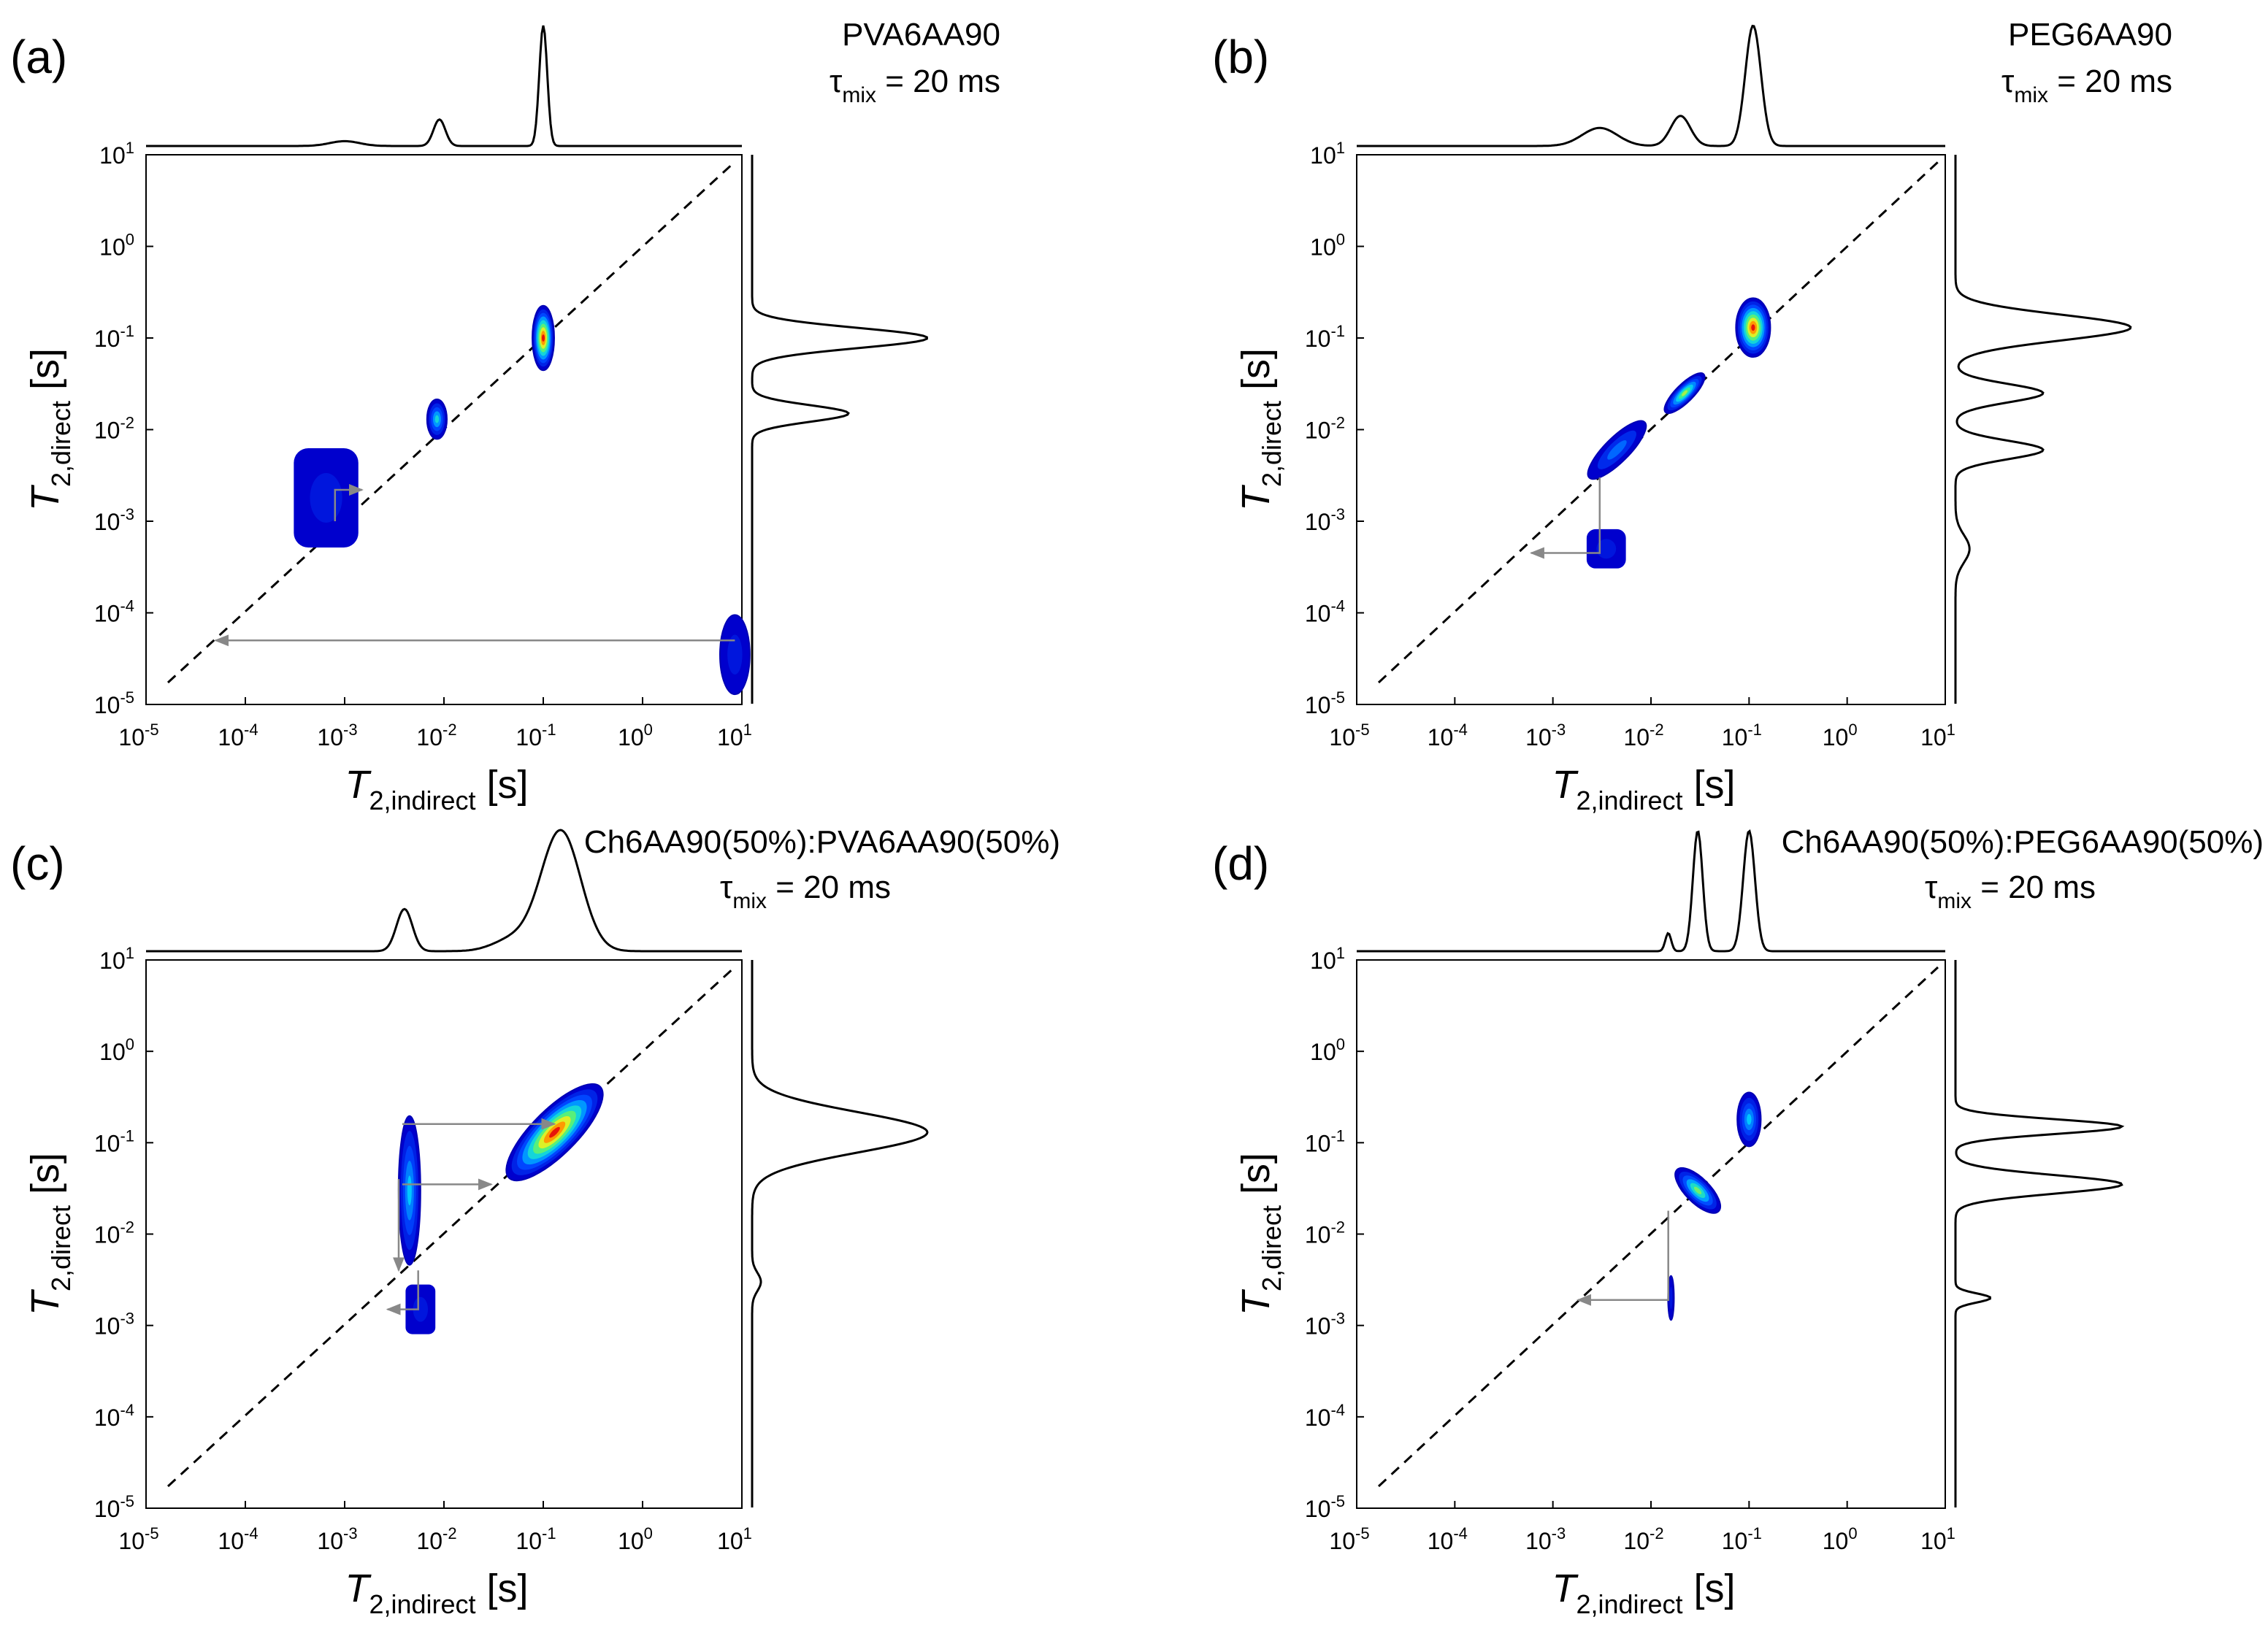  What do you see at coordinates (1240, 863) in the screenshot?
I see `panel-letter: (d)` at bounding box center [1240, 863].